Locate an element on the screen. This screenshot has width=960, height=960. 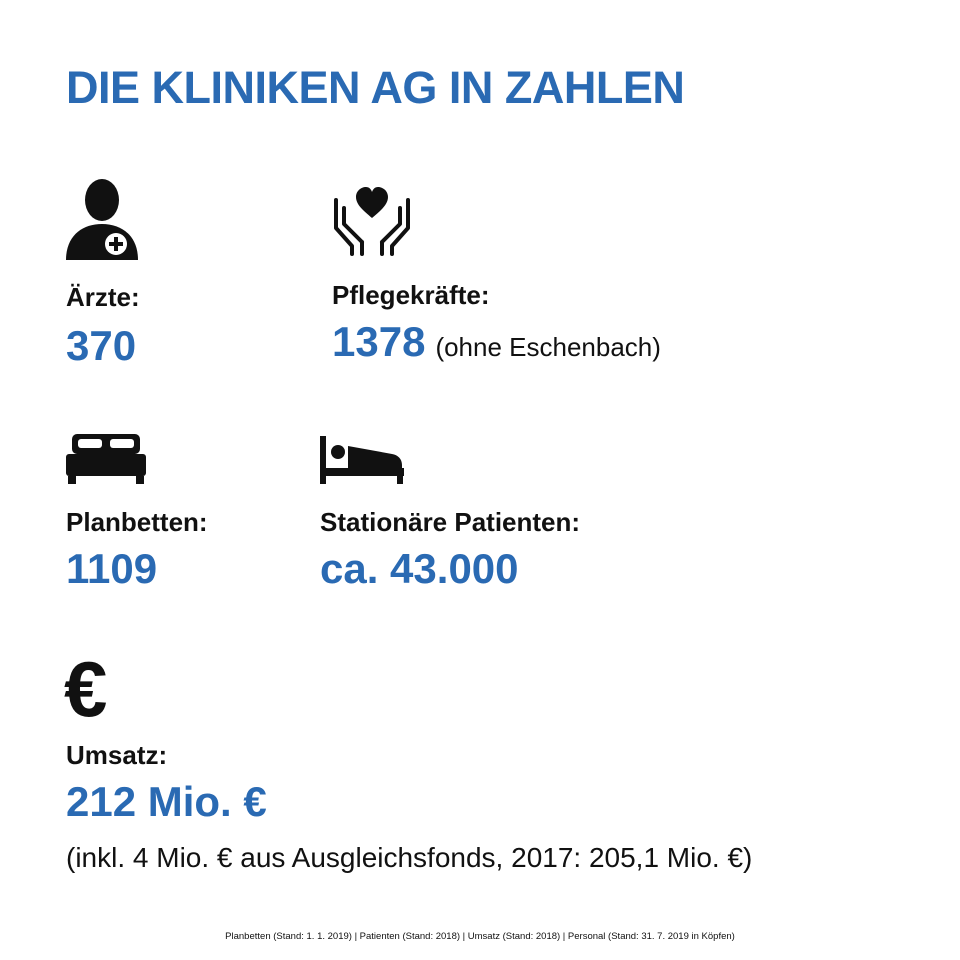
stat-label: Pflegekräfte: is located at coordinates (411, 295).